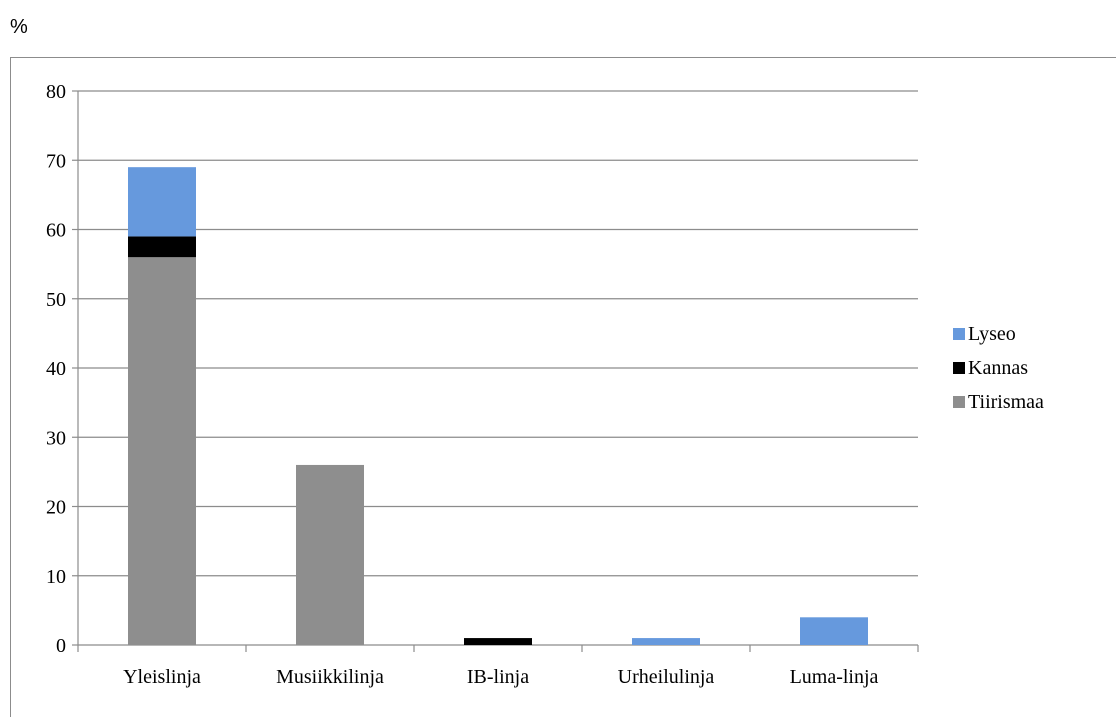  Describe the element at coordinates (61, 646) in the screenshot. I see `y-tick-label: 0` at that location.